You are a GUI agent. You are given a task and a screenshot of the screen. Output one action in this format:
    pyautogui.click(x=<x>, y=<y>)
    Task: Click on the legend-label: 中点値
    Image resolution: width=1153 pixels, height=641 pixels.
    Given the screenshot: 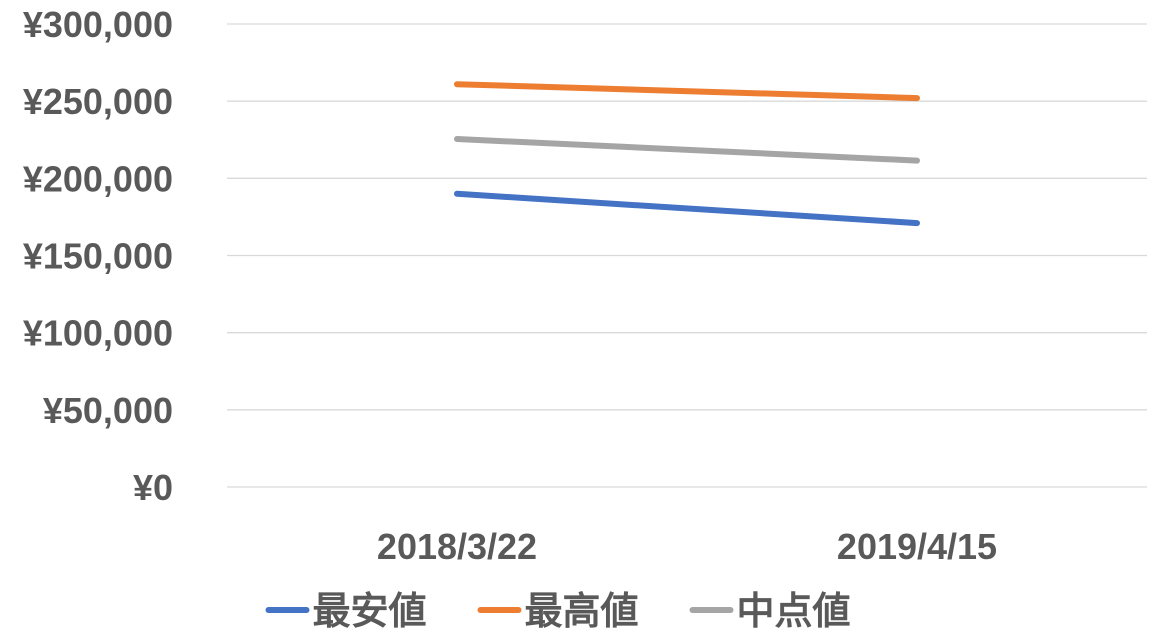 What is the action you would take?
    pyautogui.click(x=794, y=611)
    